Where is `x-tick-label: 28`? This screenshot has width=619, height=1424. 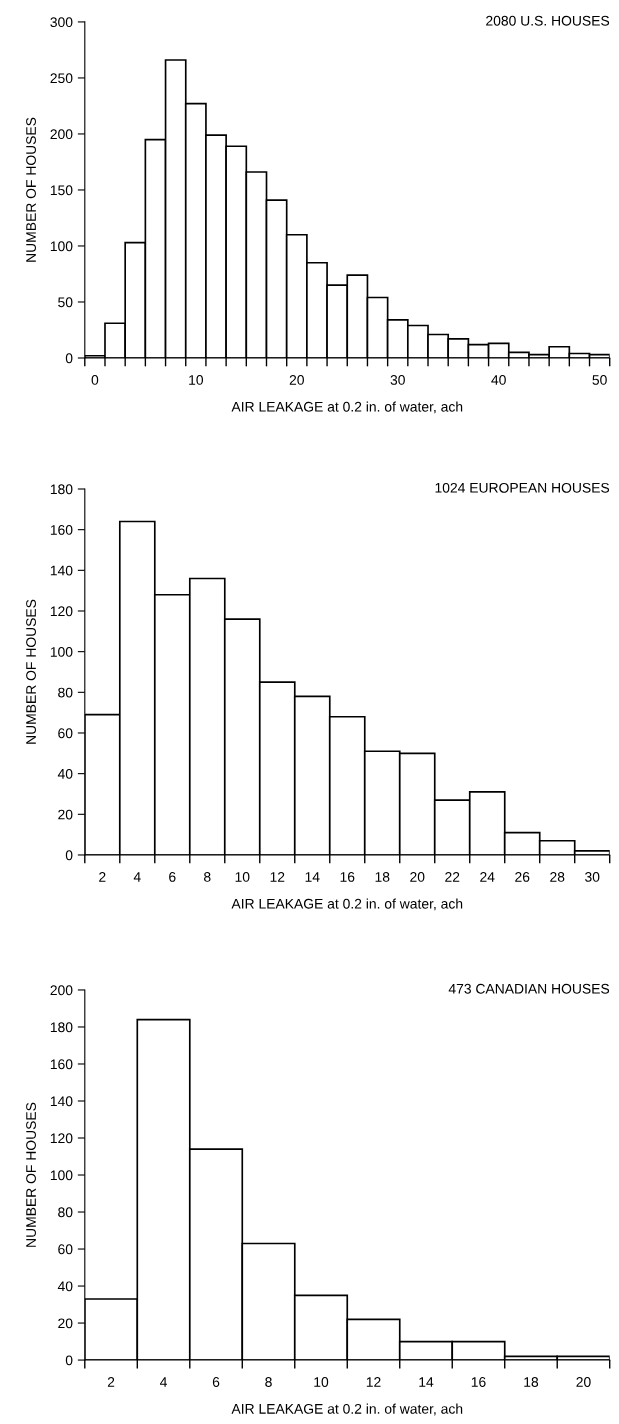 x-tick-label: 28 is located at coordinates (557, 877).